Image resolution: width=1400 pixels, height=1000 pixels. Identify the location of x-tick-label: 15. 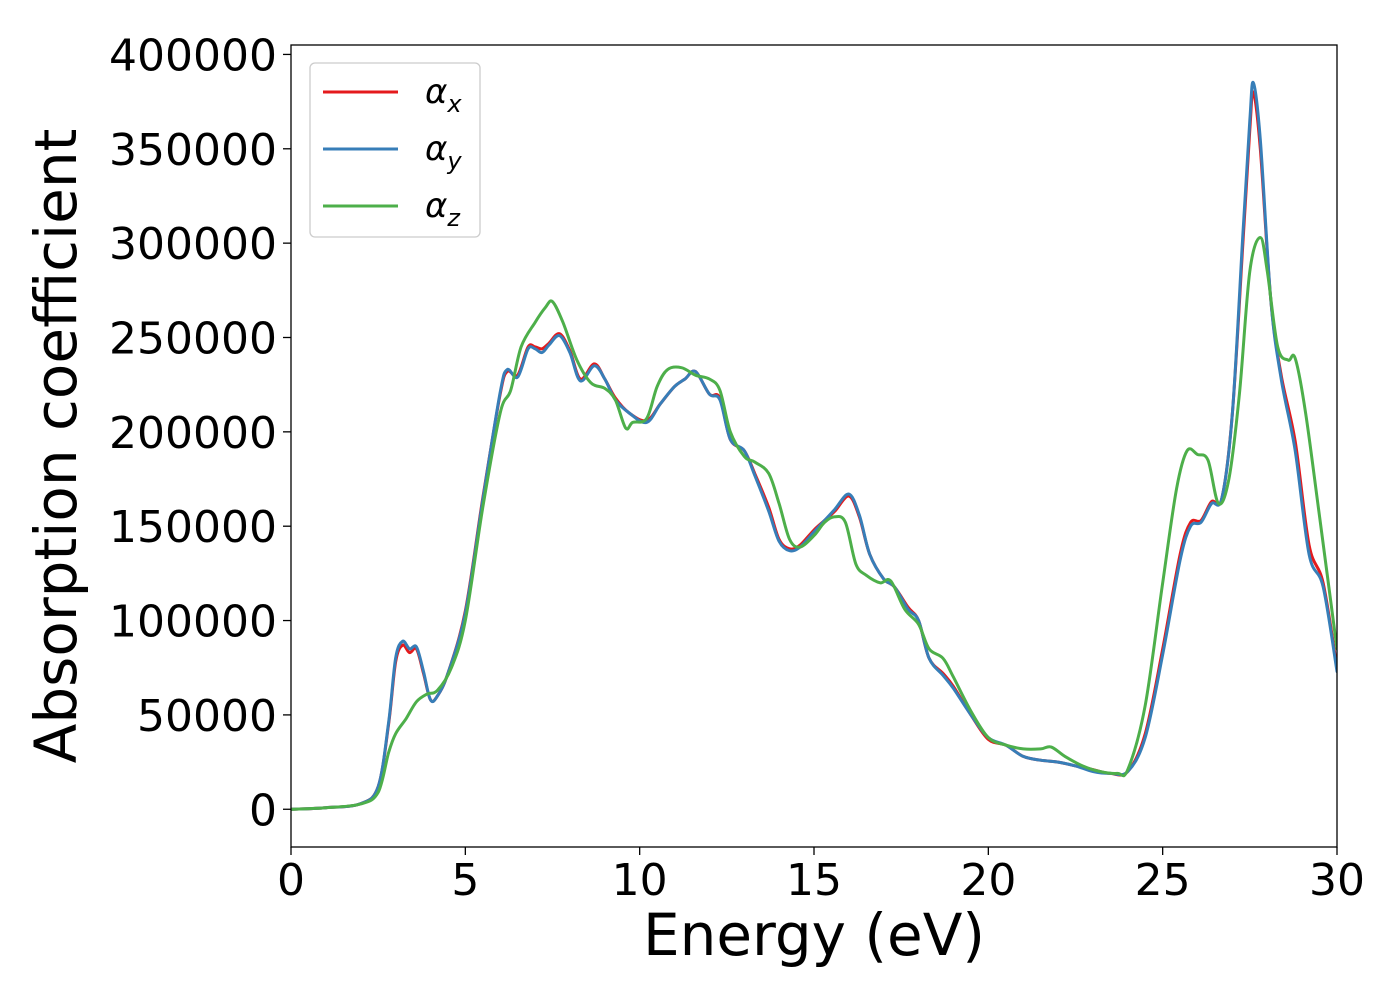
(814, 880).